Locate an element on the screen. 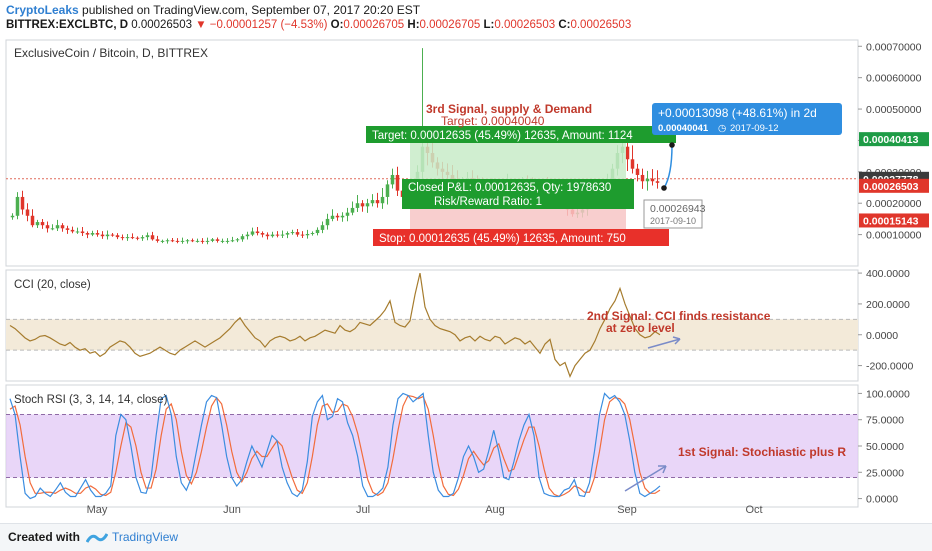 Image resolution: width=932 pixels, height=551 pixels. cci-band is located at coordinates (432, 335).